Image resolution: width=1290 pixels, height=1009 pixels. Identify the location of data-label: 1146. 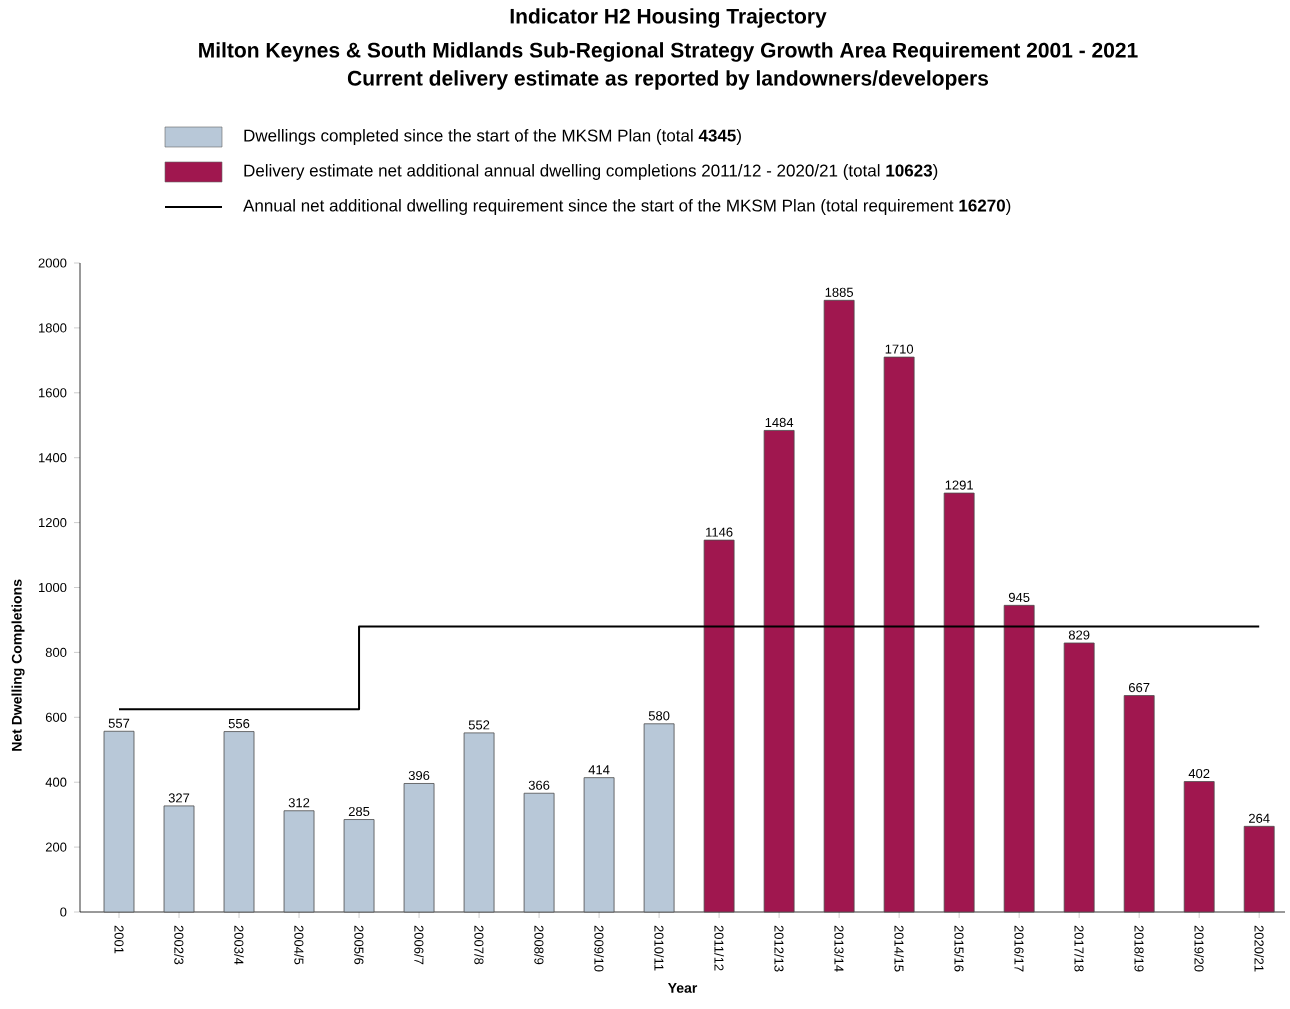
(719, 532).